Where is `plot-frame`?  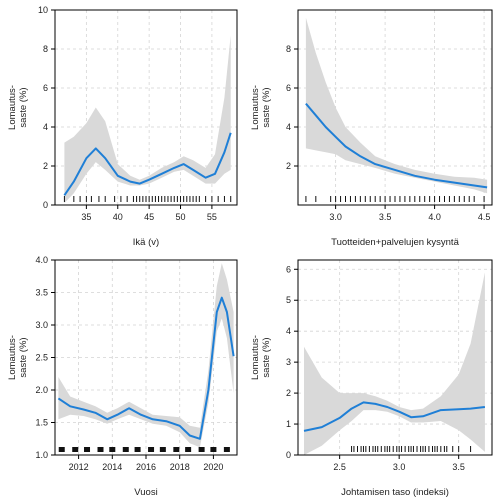 plot-frame is located at coordinates (146, 107).